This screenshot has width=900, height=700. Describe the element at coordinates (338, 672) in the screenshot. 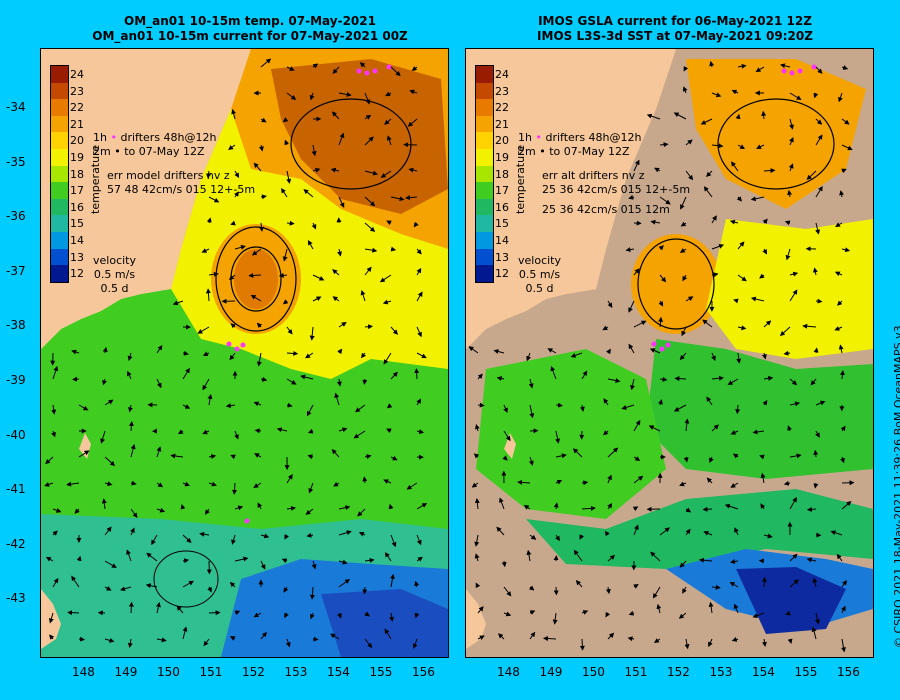

I see `longitude-tick-label: 154` at that location.